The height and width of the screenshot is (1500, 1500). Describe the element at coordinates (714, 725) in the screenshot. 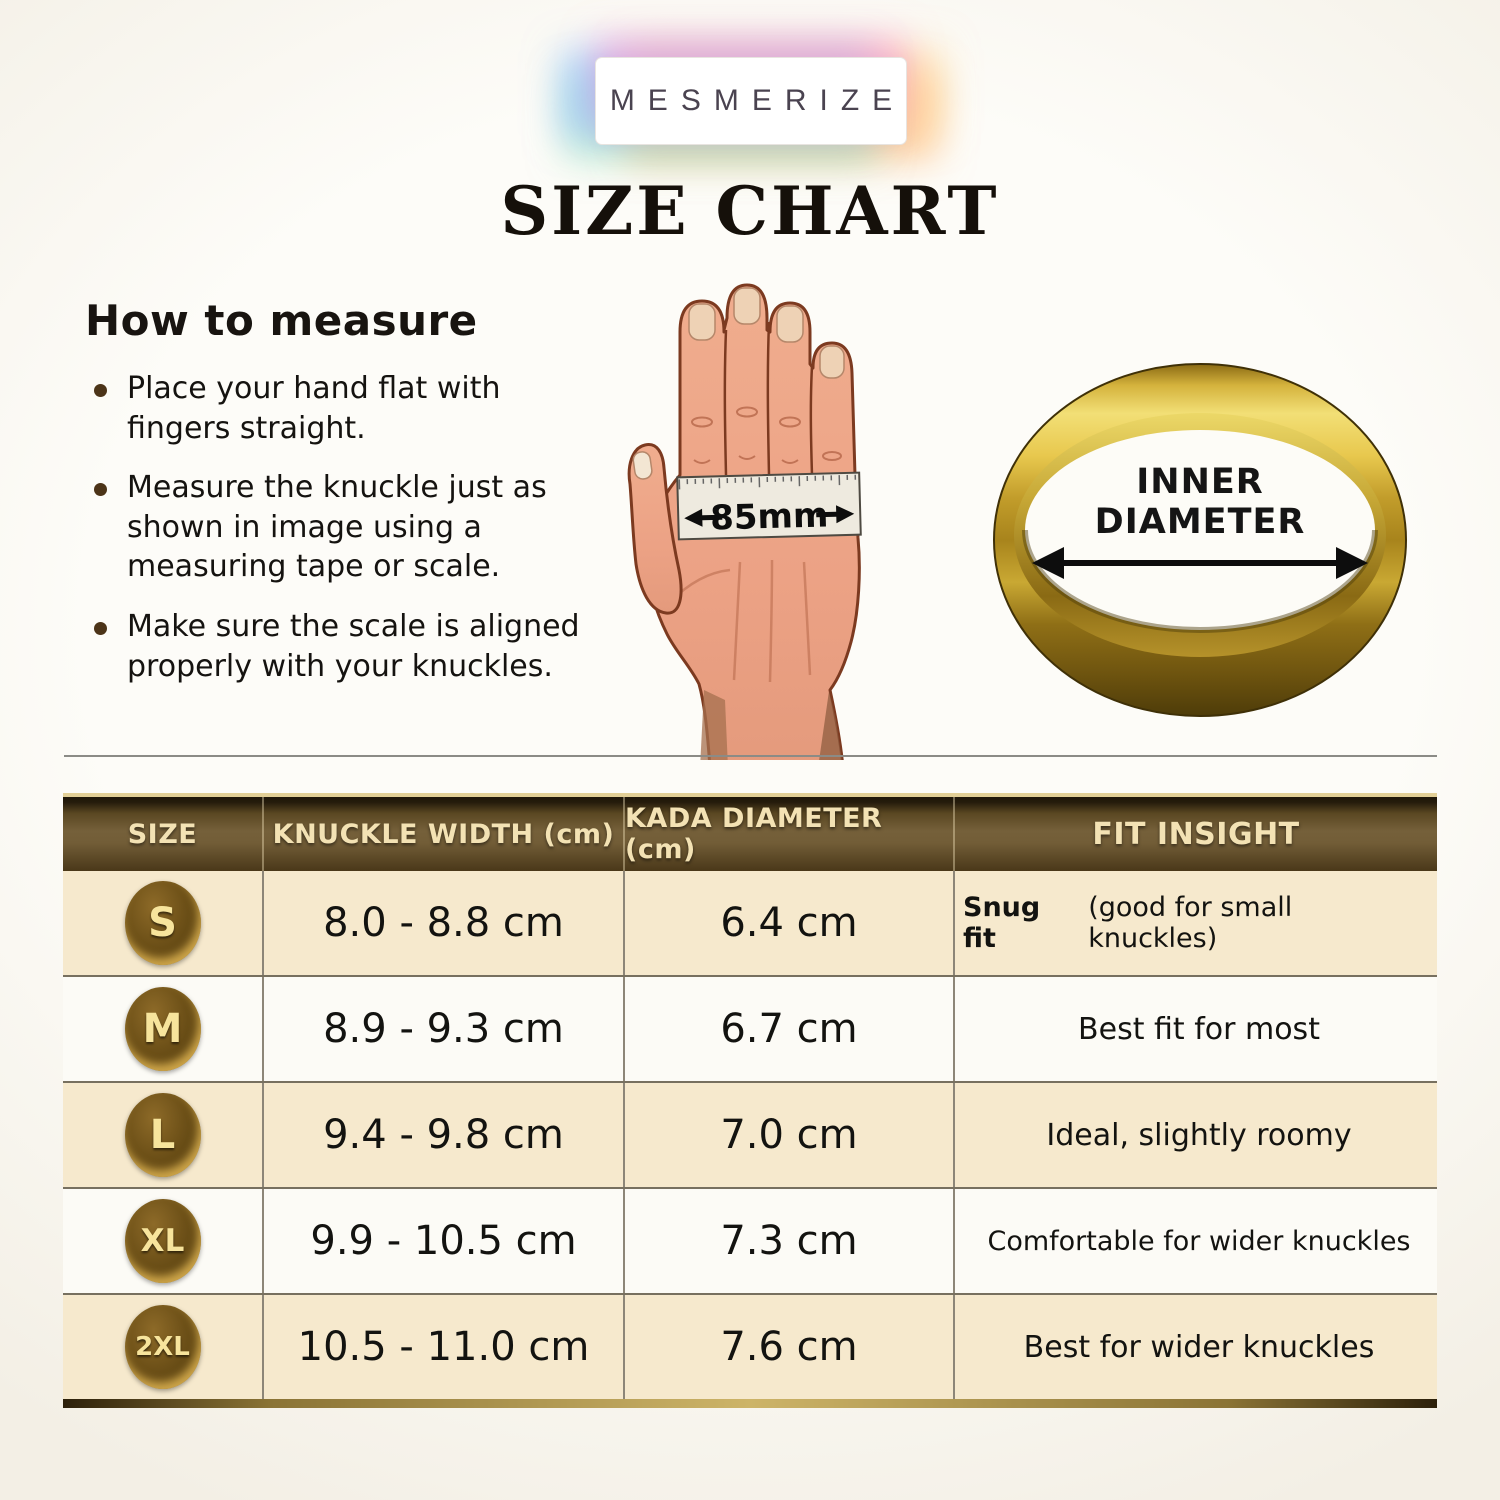

I see `wrist-shade-left` at that location.